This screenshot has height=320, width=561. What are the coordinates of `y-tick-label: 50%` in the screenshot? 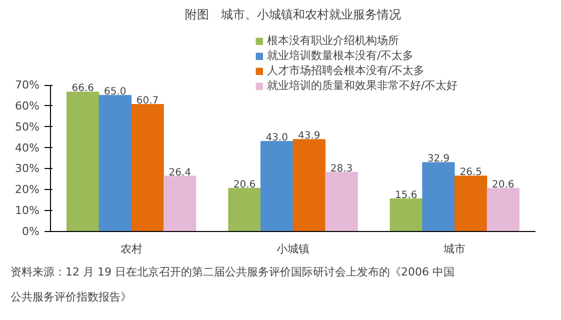 It's located at (27, 127).